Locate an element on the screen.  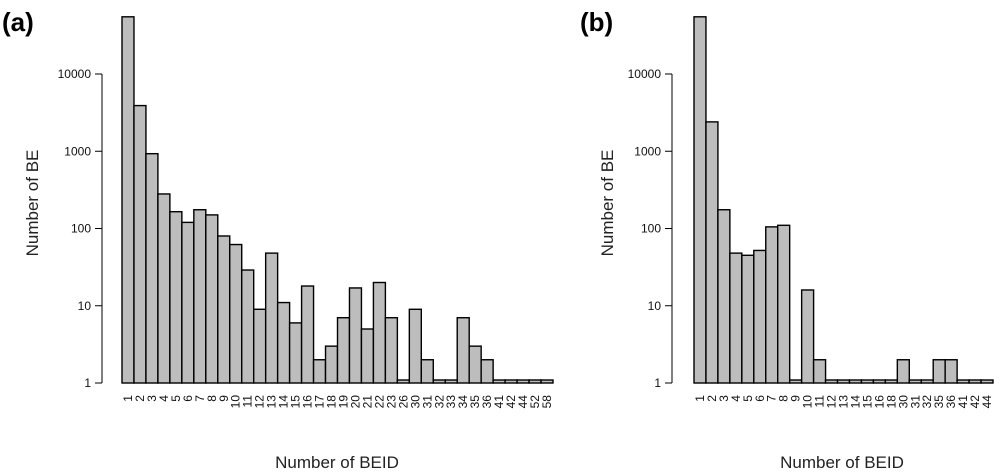
panel-a-x-tick-label: 9 is located at coordinates (224, 398).